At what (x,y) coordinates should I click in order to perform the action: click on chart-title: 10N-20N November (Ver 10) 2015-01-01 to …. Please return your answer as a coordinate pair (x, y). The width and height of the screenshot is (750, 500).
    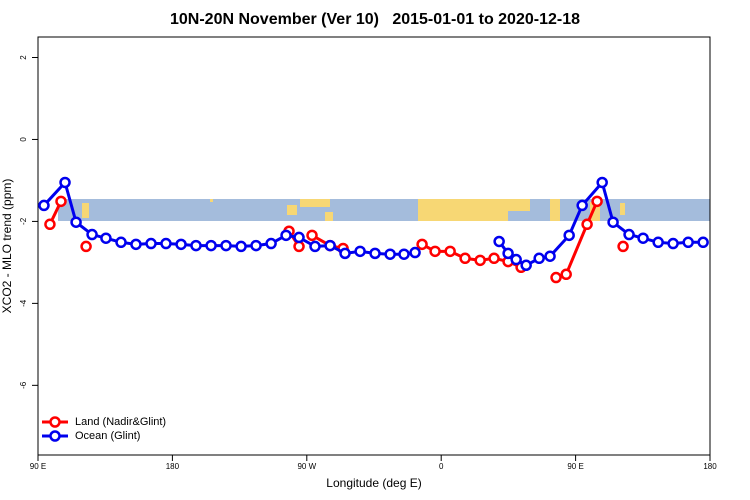
    Looking at the image, I should click on (375, 19).